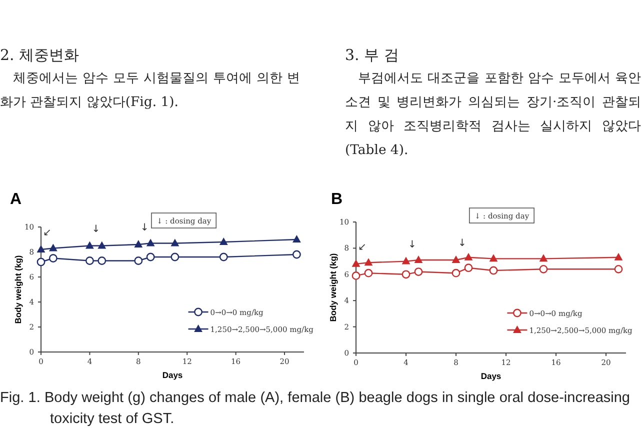 Image resolution: width=642 pixels, height=432 pixels. What do you see at coordinates (337, 199) in the screenshot?
I see `chart-title: B` at bounding box center [337, 199].